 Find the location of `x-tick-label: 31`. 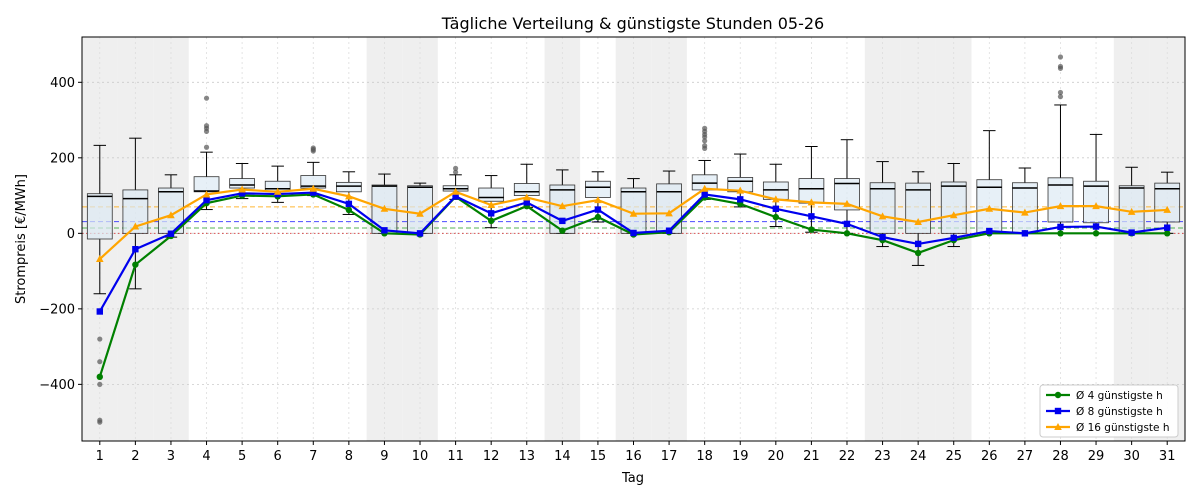

x-tick-label: 31 is located at coordinates (1167, 456).